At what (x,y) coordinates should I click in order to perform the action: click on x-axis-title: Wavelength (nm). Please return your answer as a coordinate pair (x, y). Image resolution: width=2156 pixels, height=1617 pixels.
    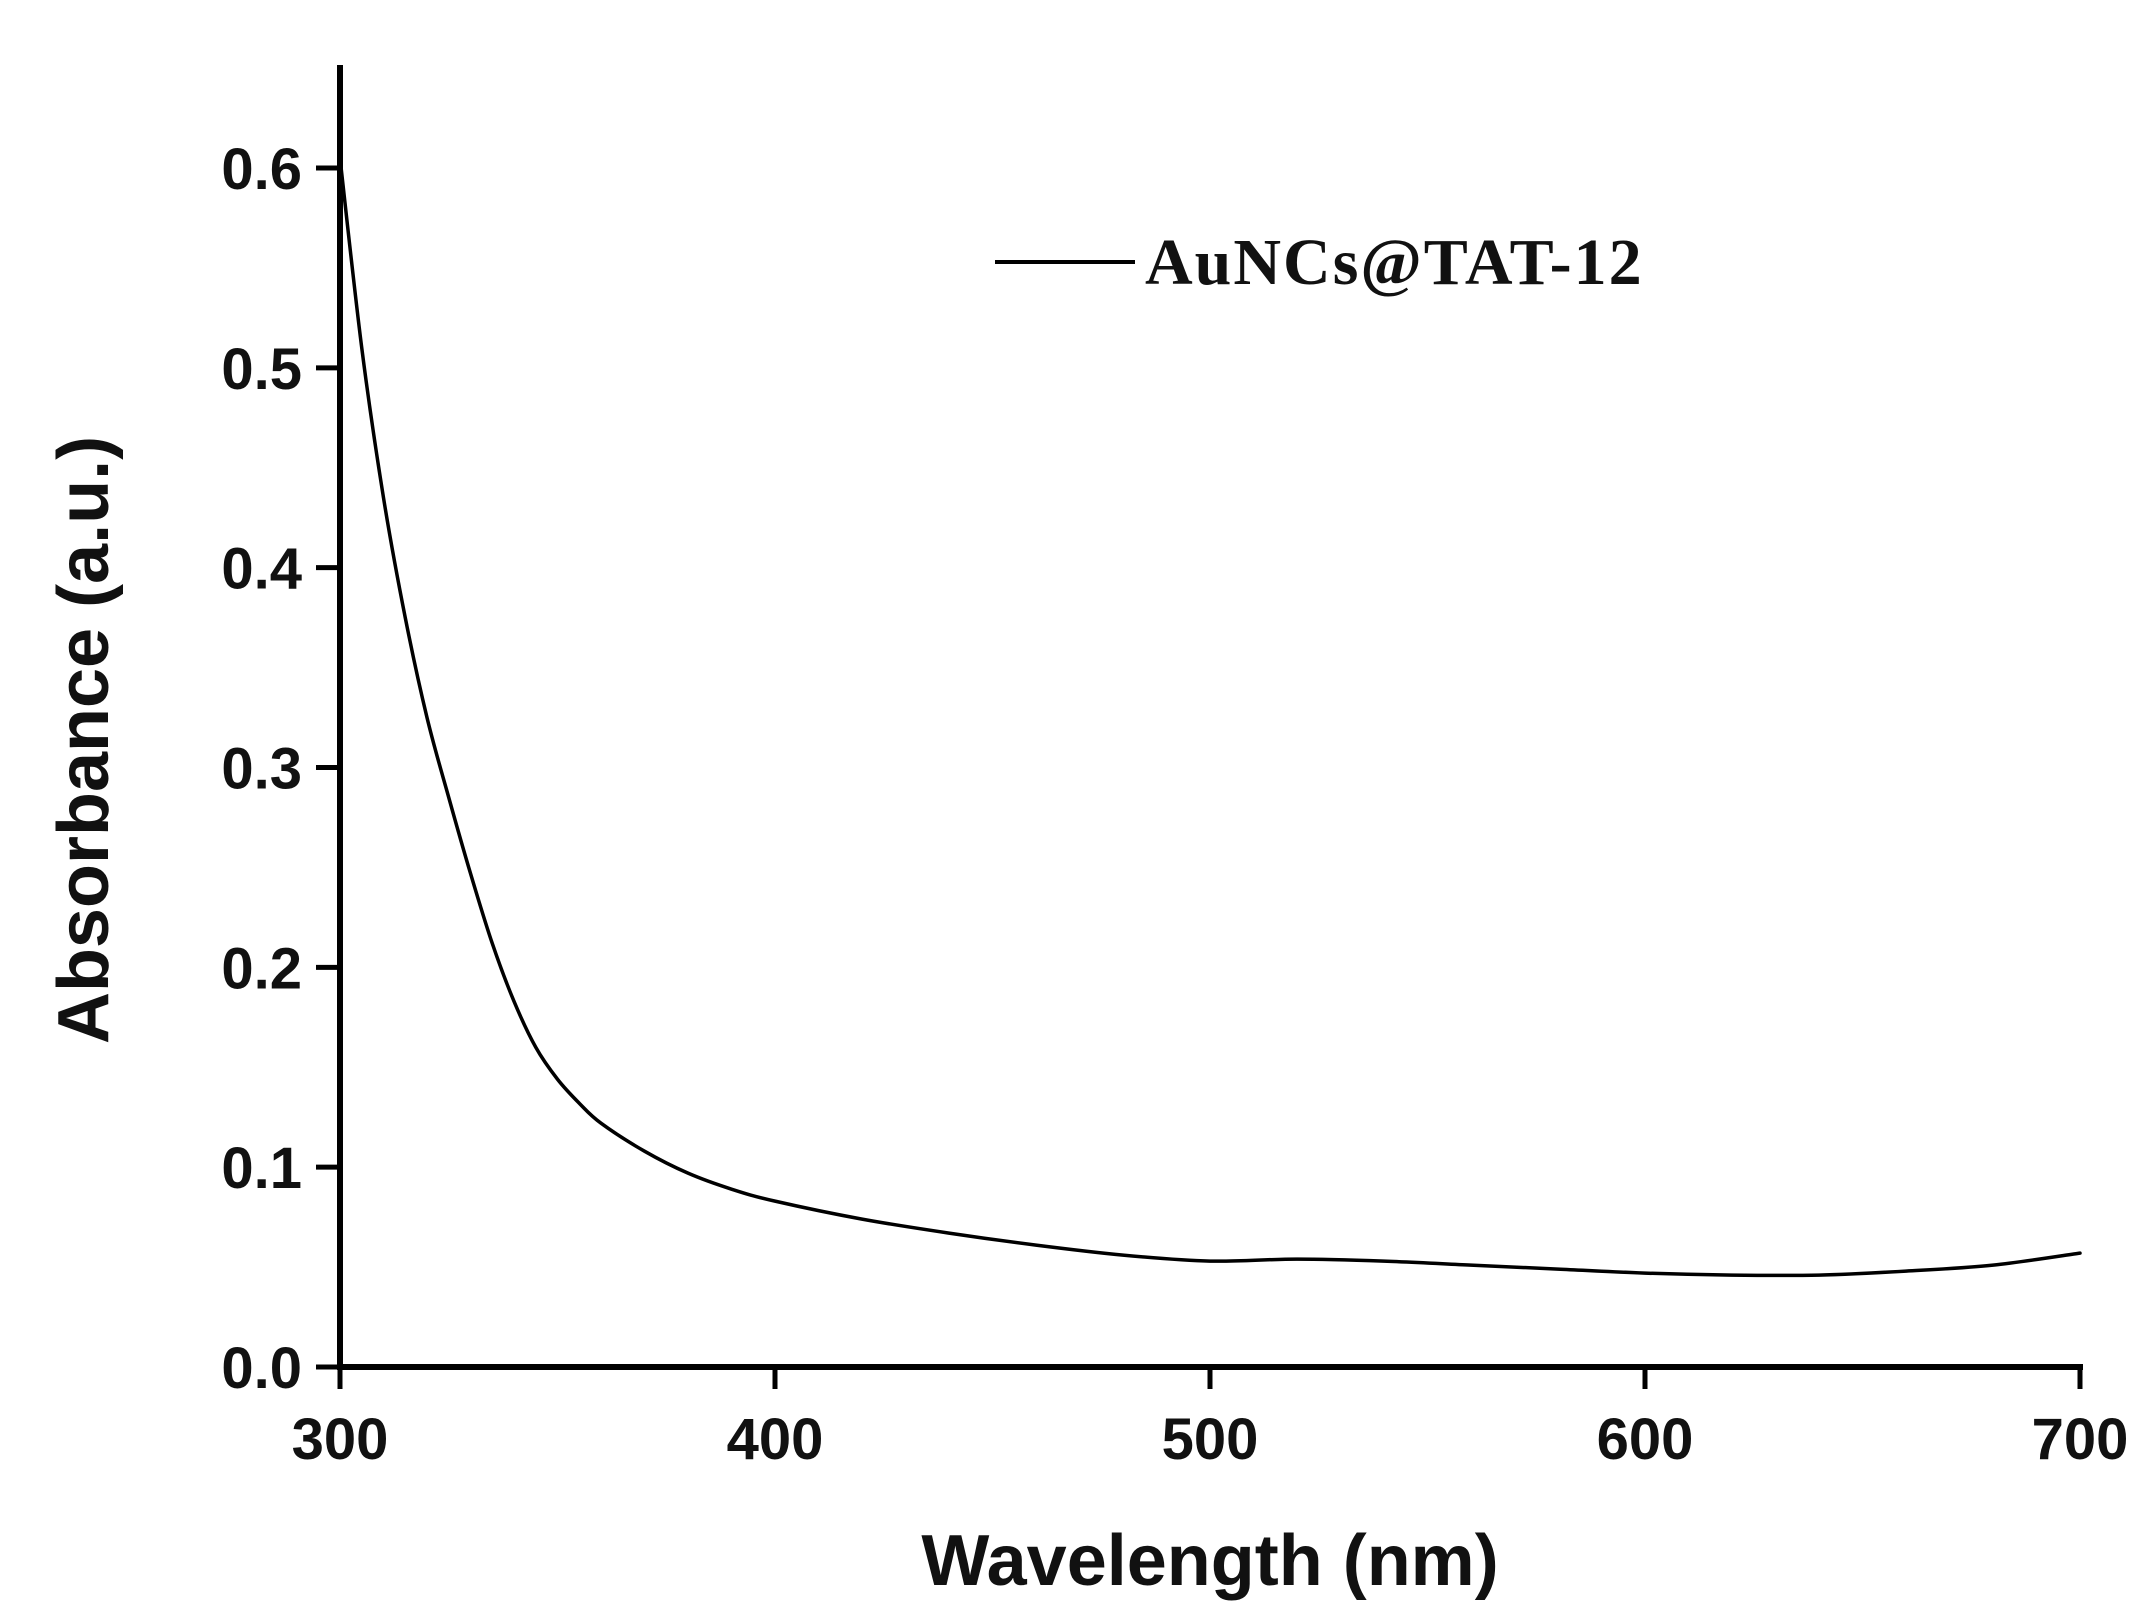
    Looking at the image, I should click on (1209, 1561).